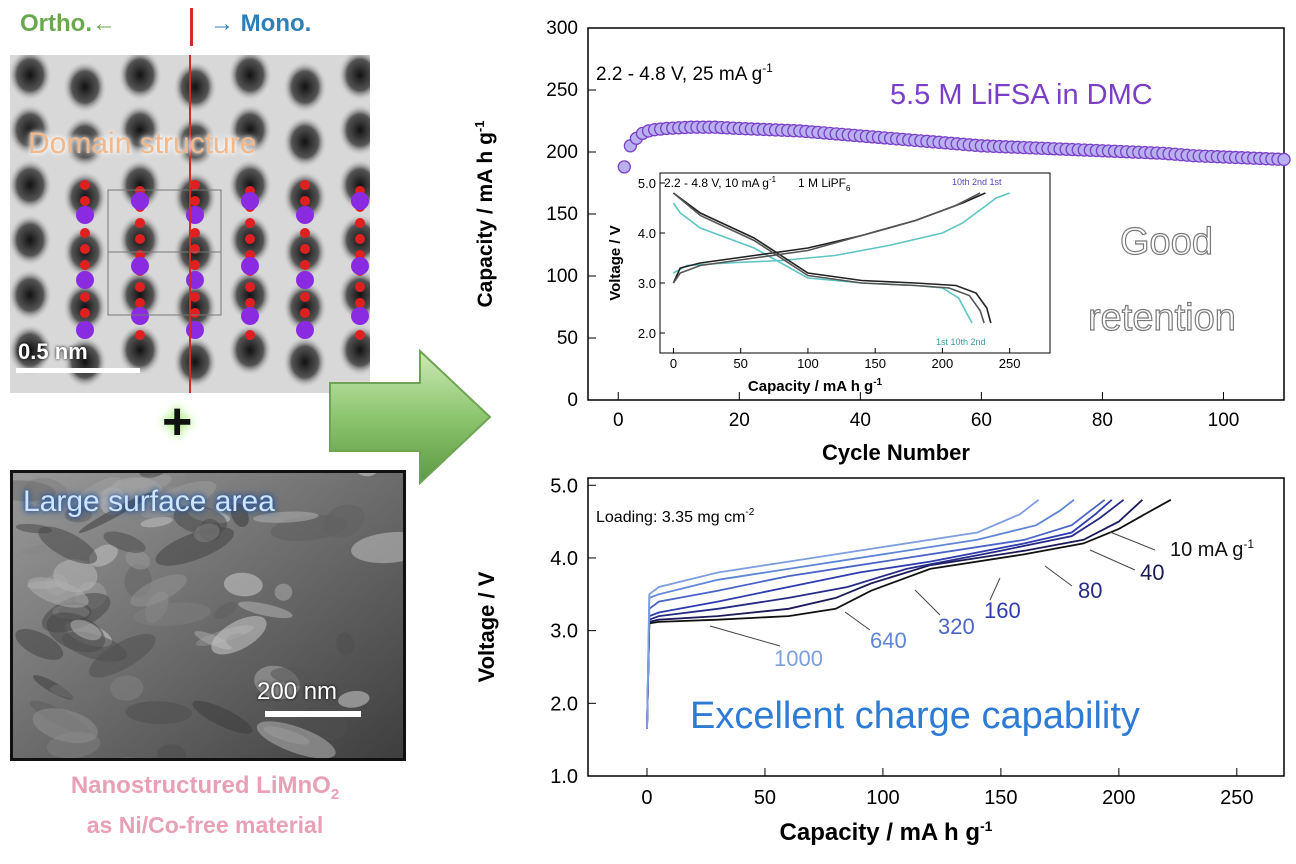 Image resolution: width=1296 pixels, height=864 pixels. Describe the element at coordinates (1090, 590) in the screenshot. I see `rate-label-80: 80` at that location.